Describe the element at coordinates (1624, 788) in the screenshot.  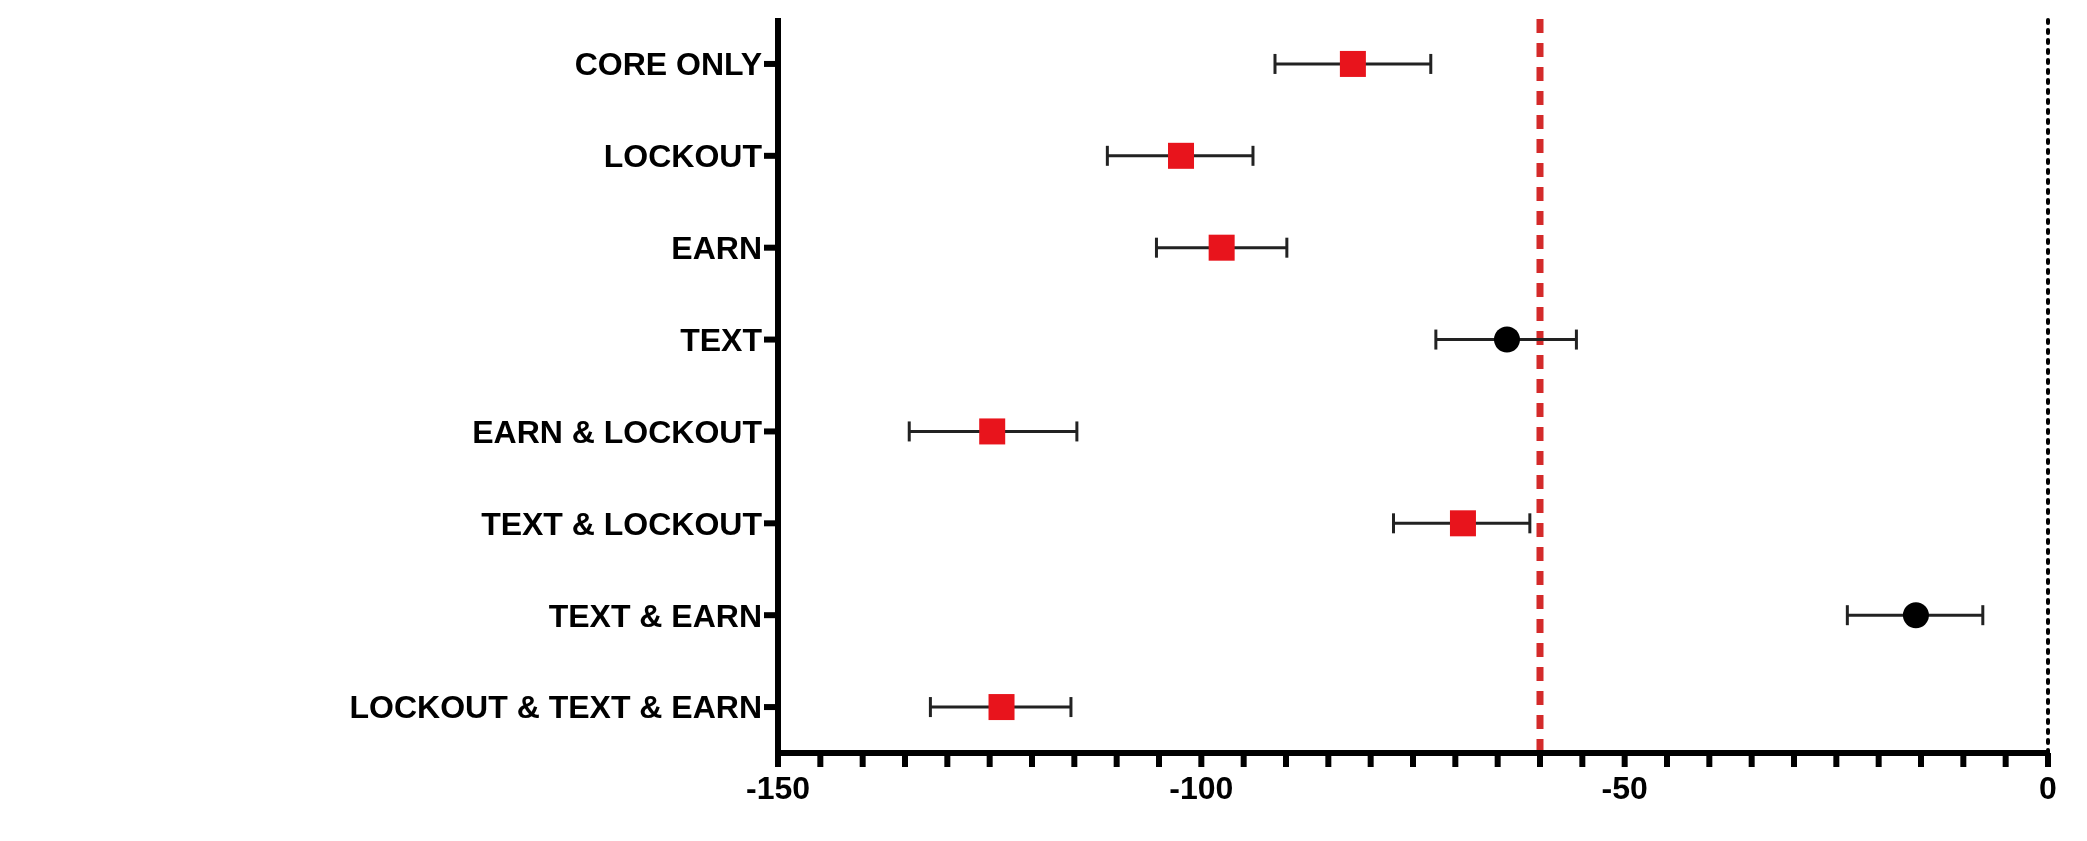
I see `x-tick-label: -50` at that location.